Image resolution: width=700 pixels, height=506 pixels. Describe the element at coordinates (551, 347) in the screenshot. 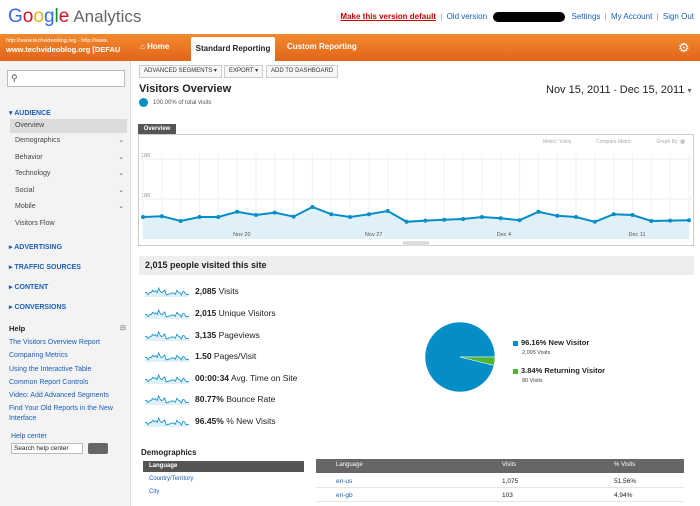

I see `legend-new-visitor: 96.16% New Visitor 2,005 Visits` at that location.